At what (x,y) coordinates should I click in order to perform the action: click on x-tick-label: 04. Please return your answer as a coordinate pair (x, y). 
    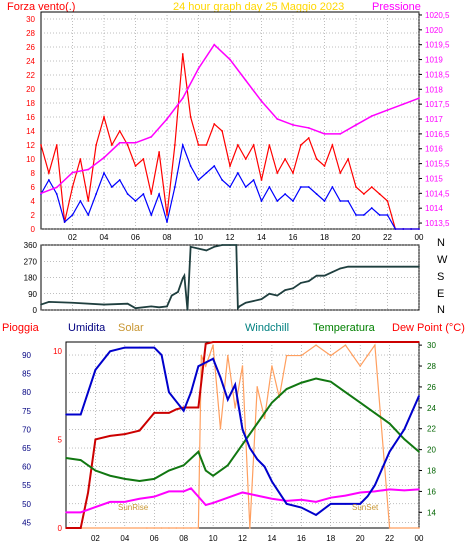
    Looking at the image, I should click on (124, 538).